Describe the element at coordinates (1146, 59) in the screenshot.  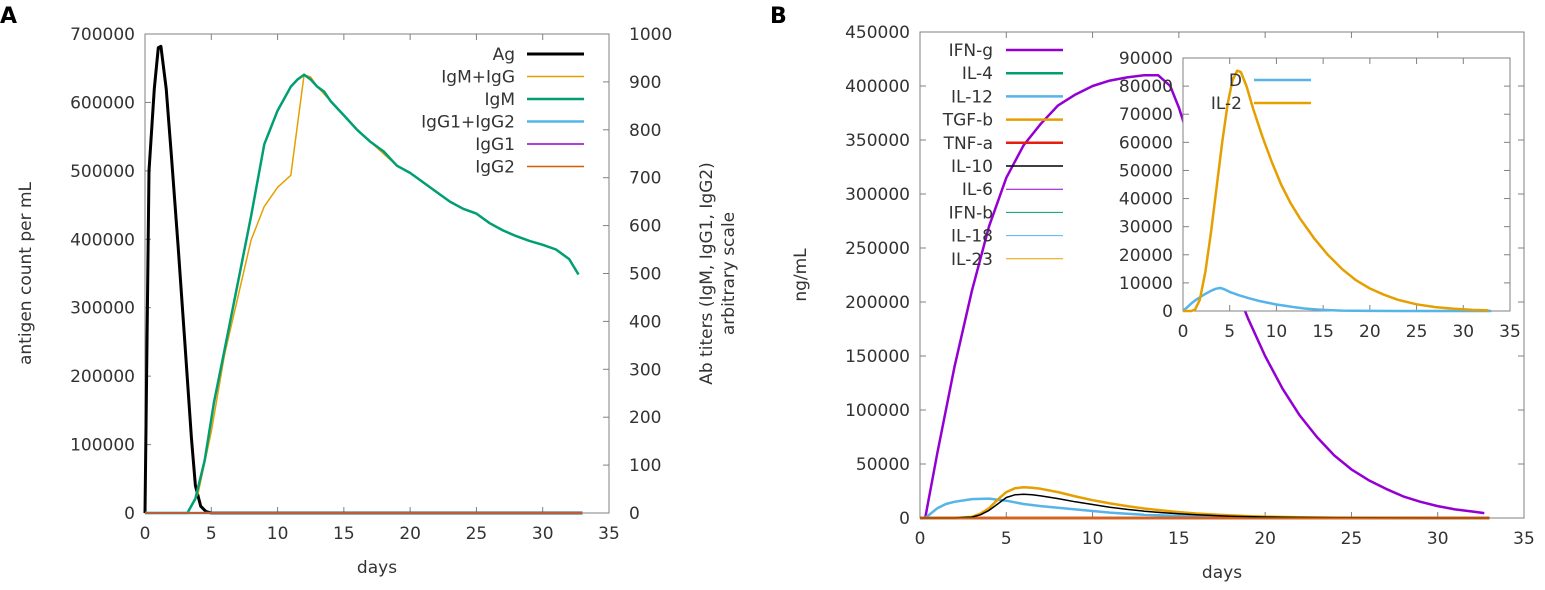
I see `y-tick-label: 90000` at that location.